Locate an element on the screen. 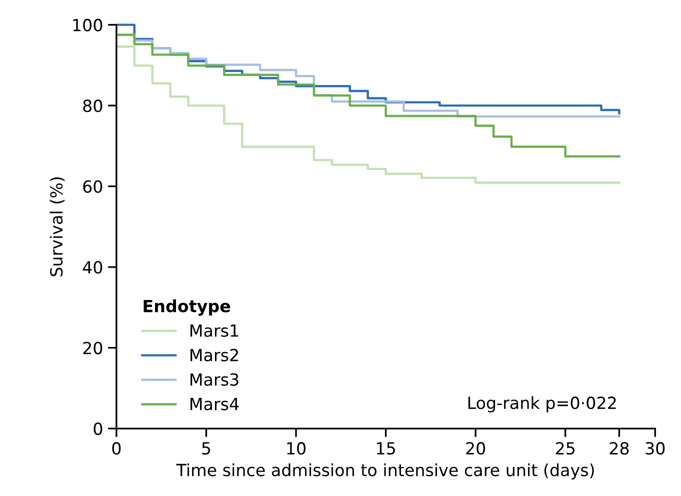 This screenshot has width=681, height=496. x-tick-label: 28 is located at coordinates (619, 448).